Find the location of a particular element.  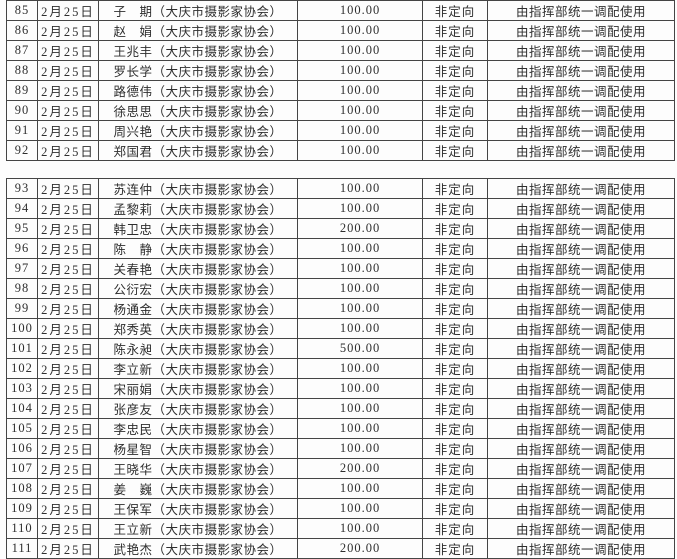

name-cell: 郑秀英（大庆市摄影家协会） is located at coordinates (198, 328).